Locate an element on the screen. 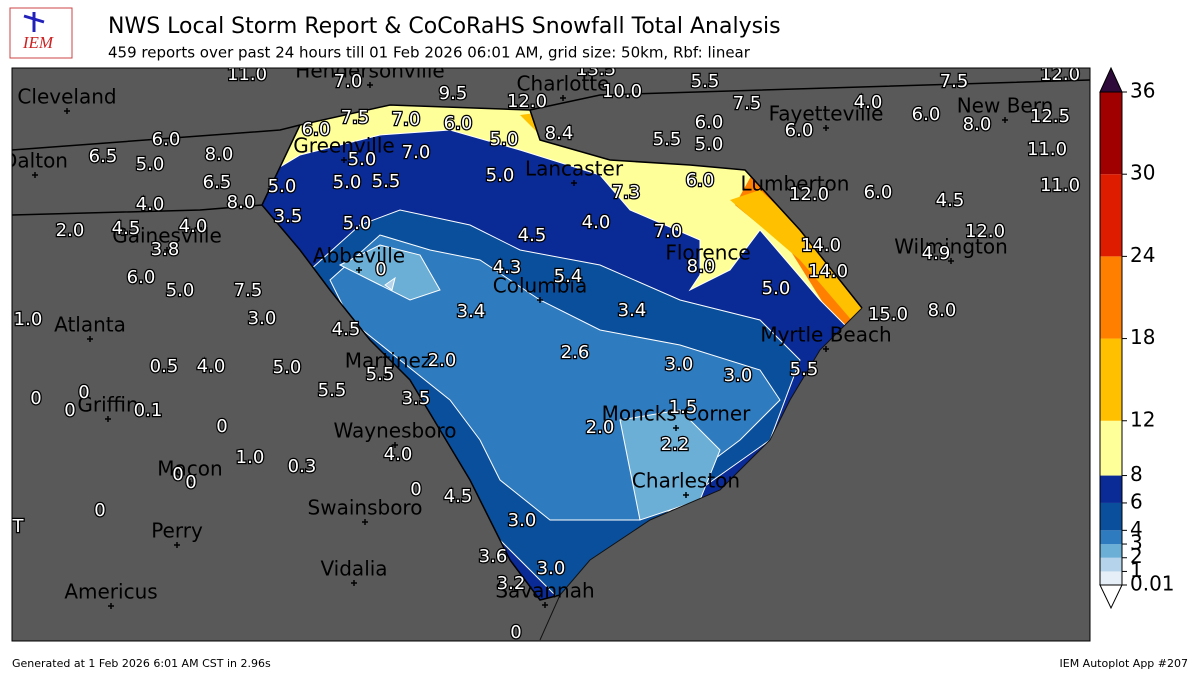  report-value: 3.5 is located at coordinates (416, 398).